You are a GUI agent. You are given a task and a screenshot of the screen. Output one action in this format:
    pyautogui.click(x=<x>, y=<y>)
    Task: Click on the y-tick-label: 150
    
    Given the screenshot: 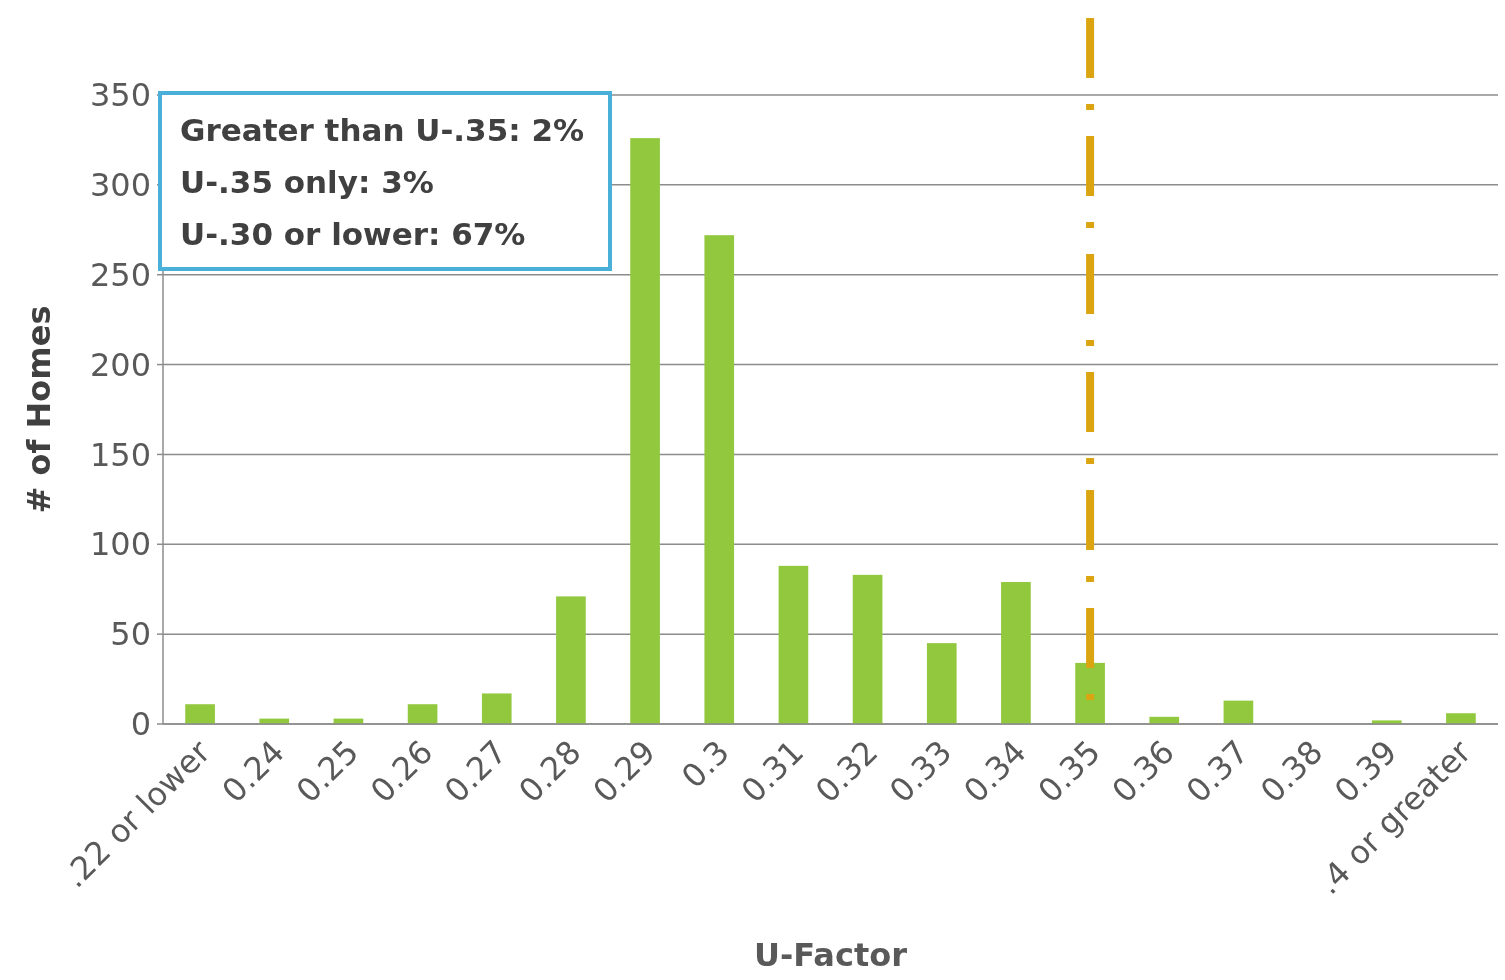 What is the action you would take?
    pyautogui.click(x=120, y=454)
    